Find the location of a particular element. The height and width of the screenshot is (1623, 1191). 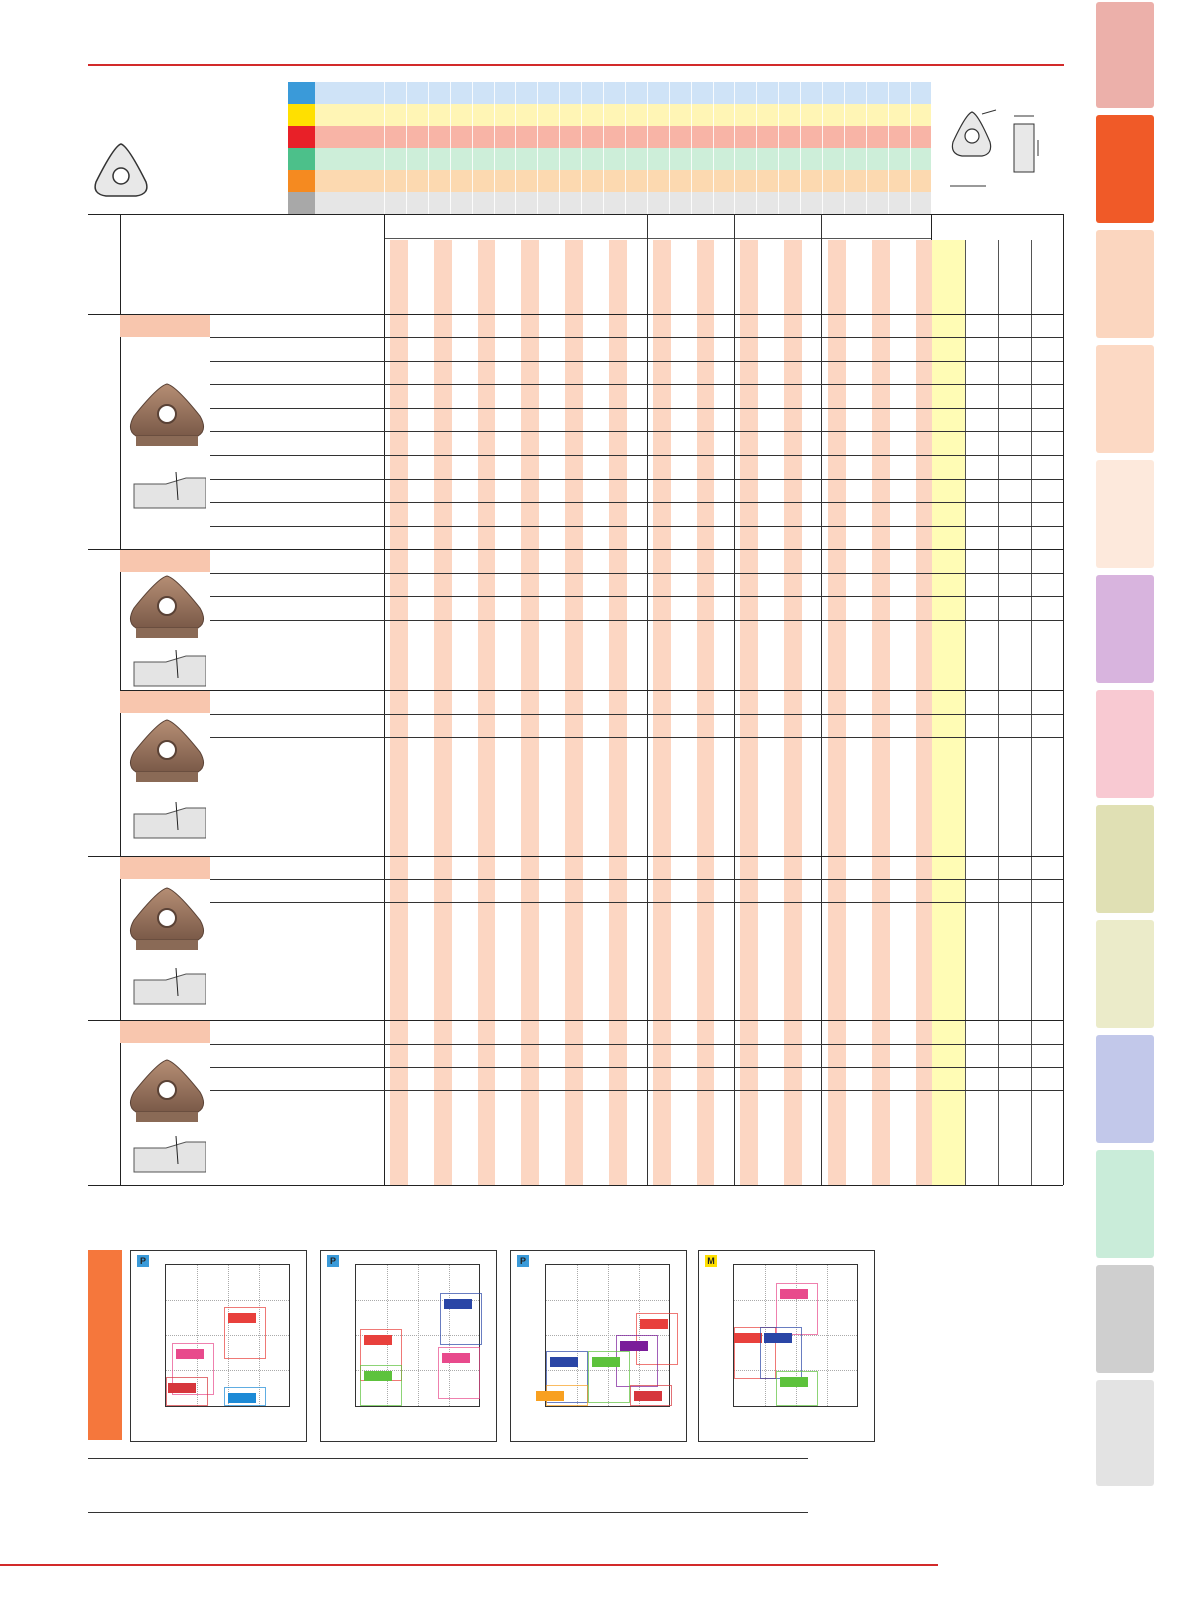

insert-chipbreaker-4-icon is located at coordinates (167, 918).